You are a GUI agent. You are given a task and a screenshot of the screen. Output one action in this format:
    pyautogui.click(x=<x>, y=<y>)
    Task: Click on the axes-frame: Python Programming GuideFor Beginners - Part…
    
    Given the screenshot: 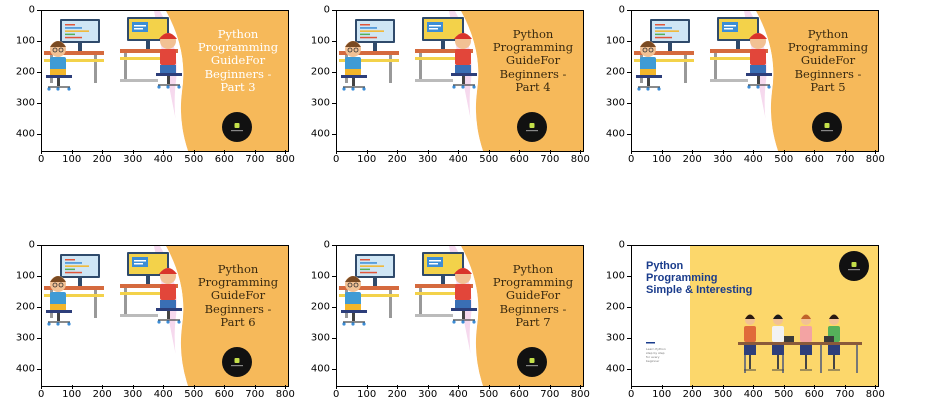 What is the action you would take?
    pyautogui.click(x=165, y=81)
    